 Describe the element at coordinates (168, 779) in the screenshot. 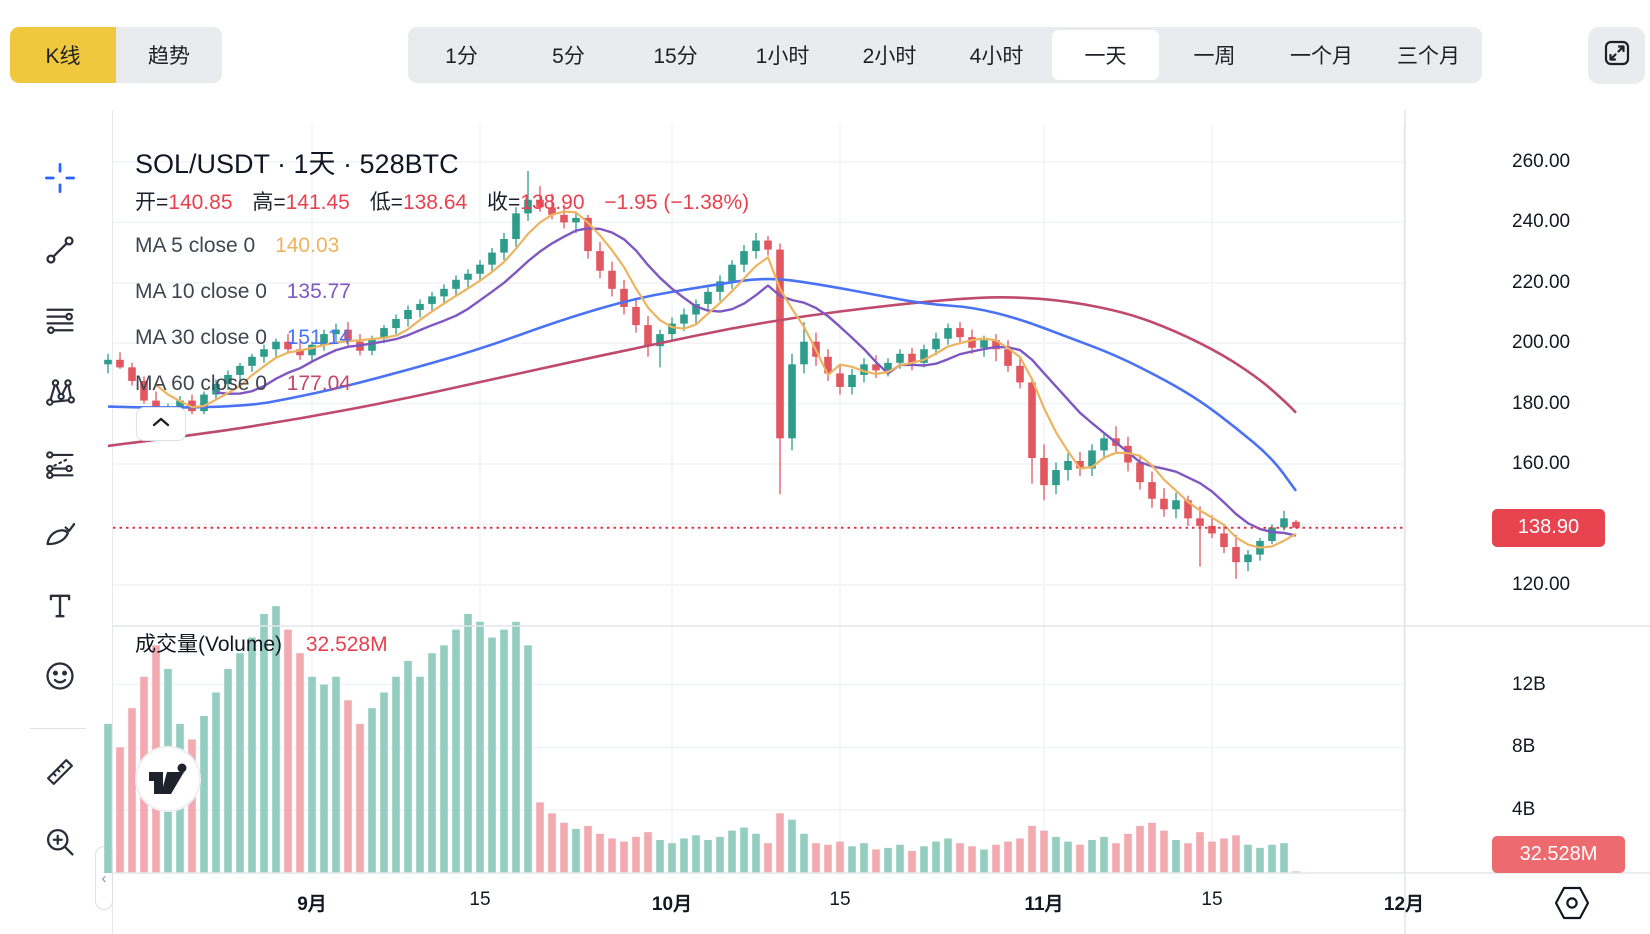

I see `tradingview-logo` at that location.